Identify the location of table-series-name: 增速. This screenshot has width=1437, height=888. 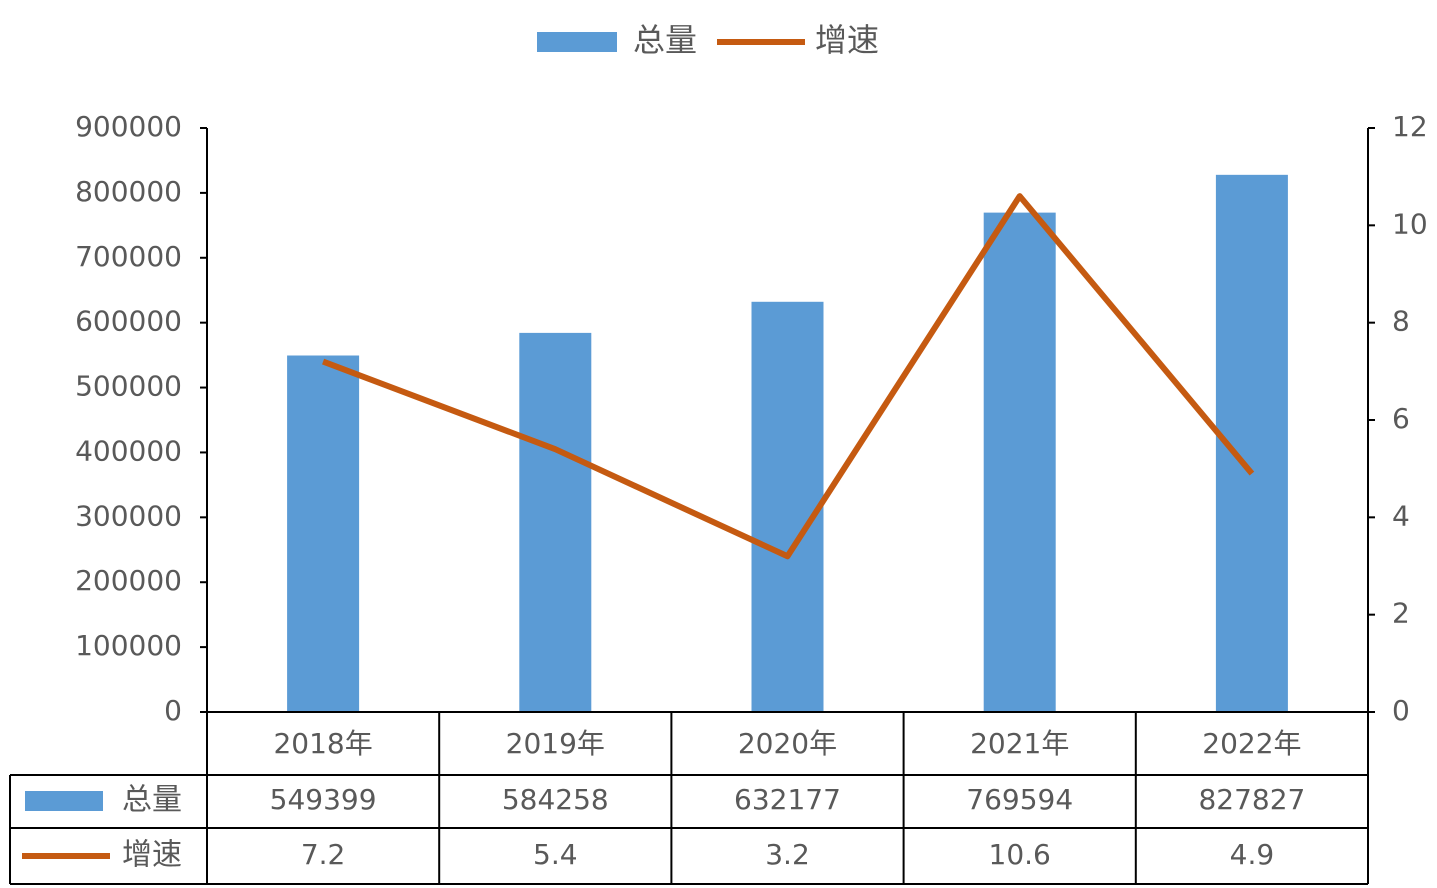
(152, 855).